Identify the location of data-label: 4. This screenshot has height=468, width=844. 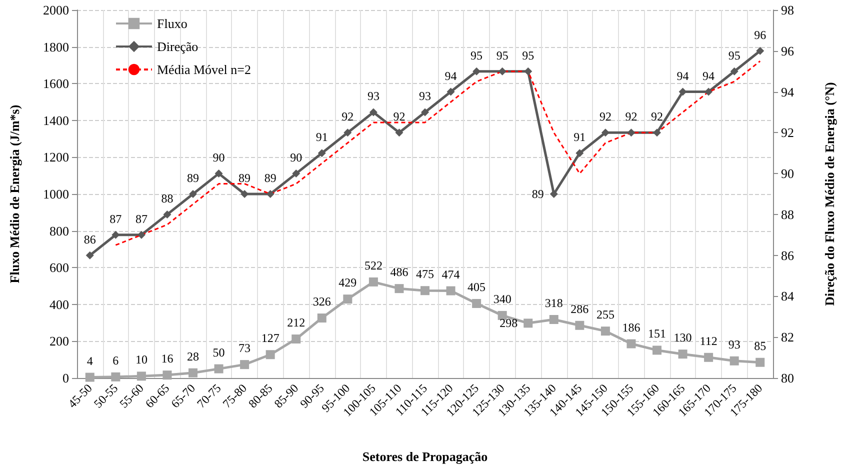
(89, 361).